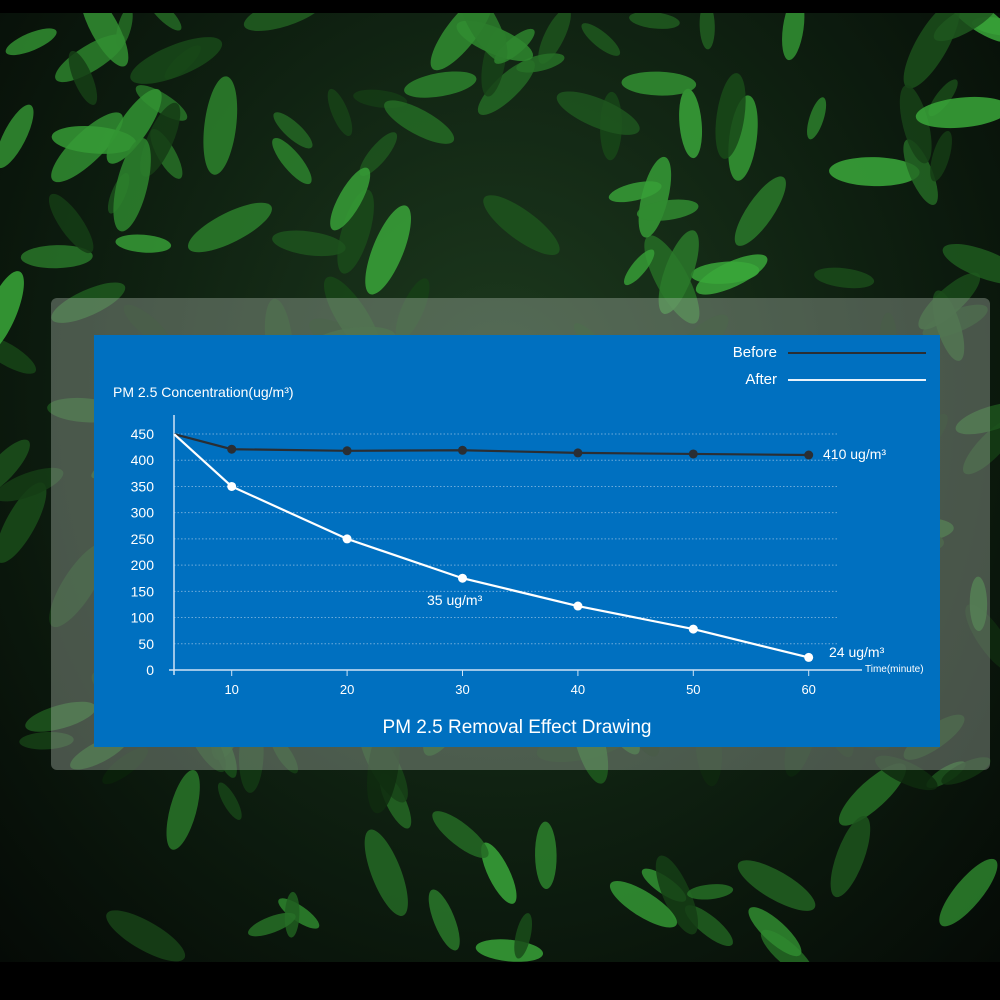 Image resolution: width=1000 pixels, height=1000 pixels. What do you see at coordinates (857, 652) in the screenshot?
I see `data-annotation: 24 ug/m³` at bounding box center [857, 652].